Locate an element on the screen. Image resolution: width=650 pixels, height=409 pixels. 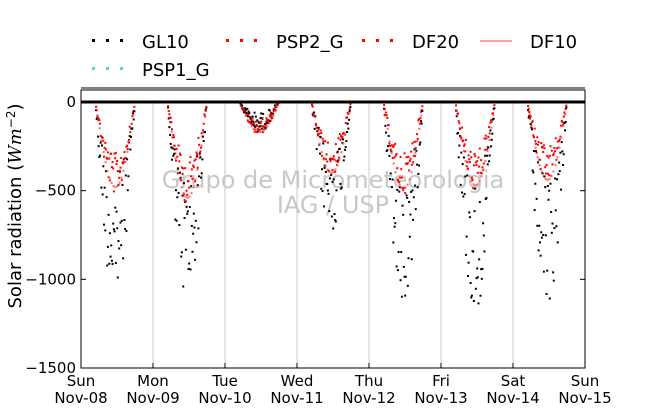
x-tick-label-date: Nov-14 is located at coordinates (512, 398).